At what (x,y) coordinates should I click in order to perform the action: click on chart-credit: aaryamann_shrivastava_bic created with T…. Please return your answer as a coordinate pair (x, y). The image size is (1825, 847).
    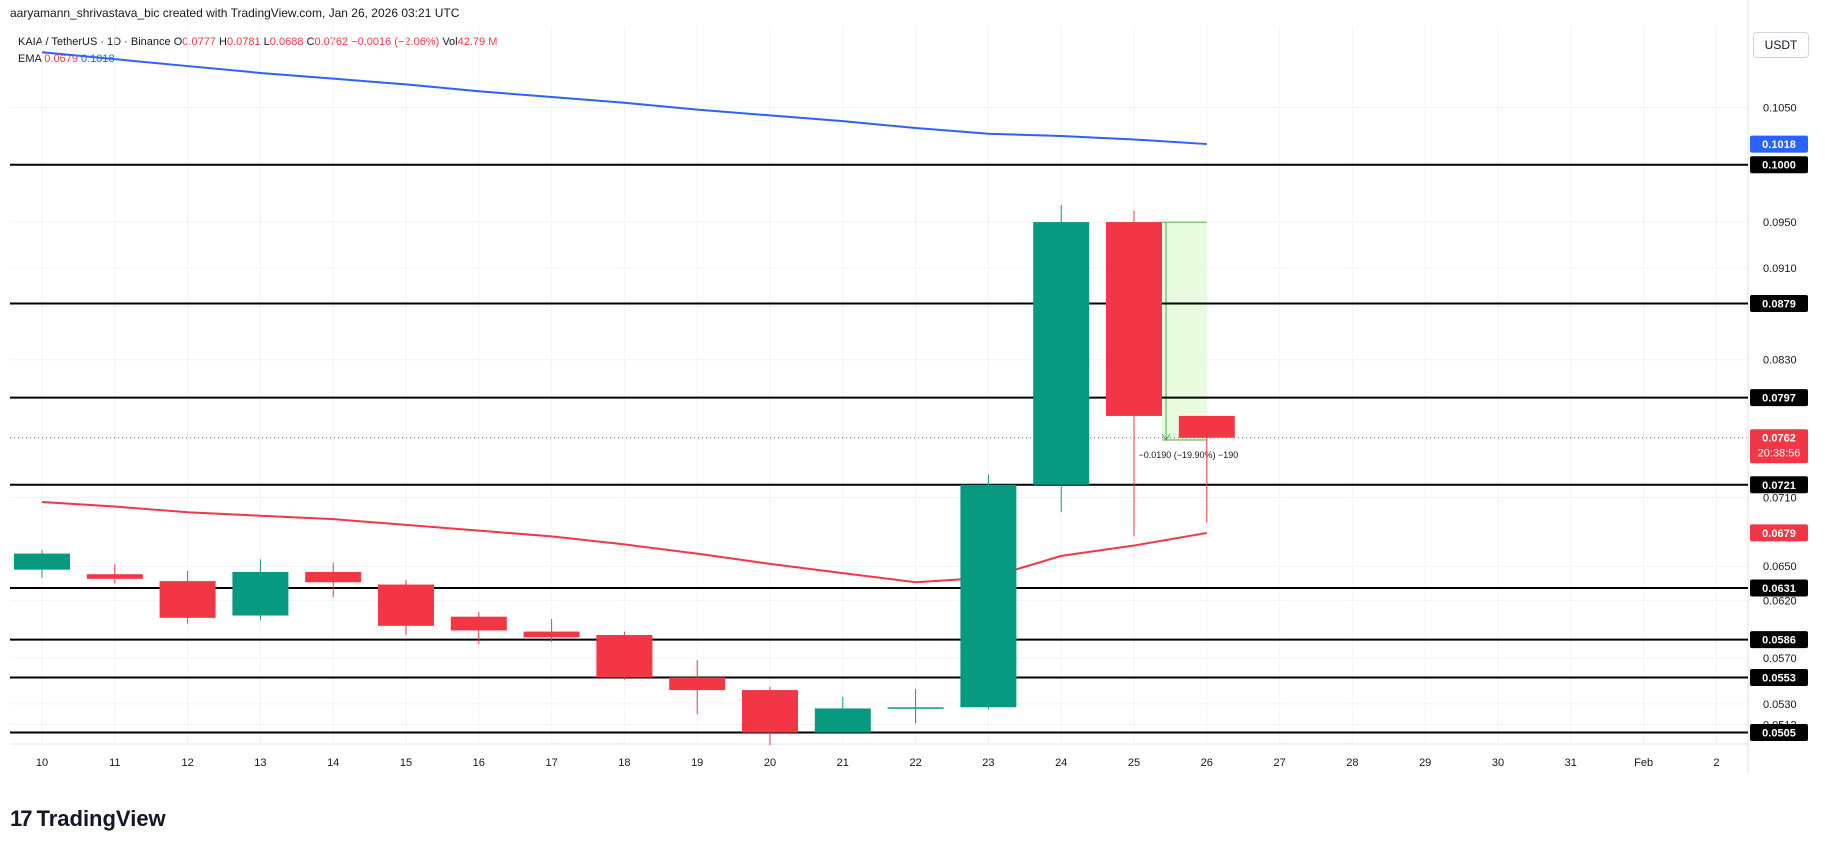
    Looking at the image, I should click on (235, 13).